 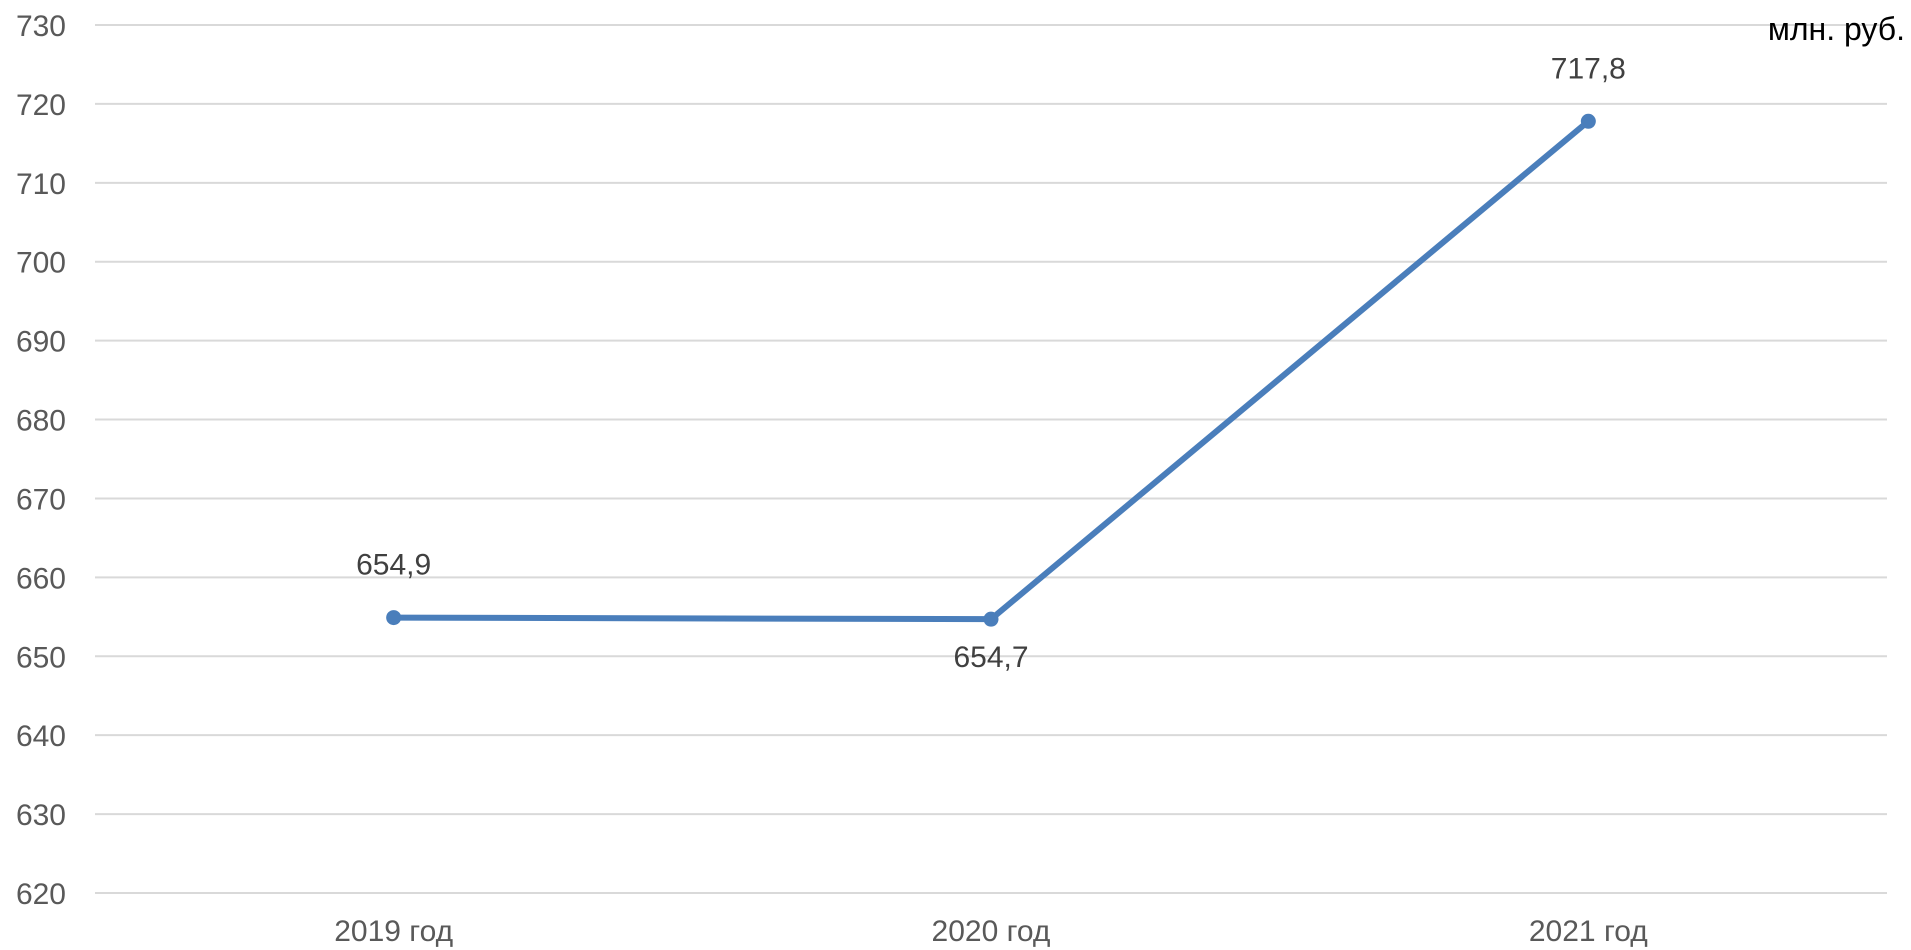 What do you see at coordinates (990, 657) in the screenshot?
I see `data-label: 654,7` at bounding box center [990, 657].